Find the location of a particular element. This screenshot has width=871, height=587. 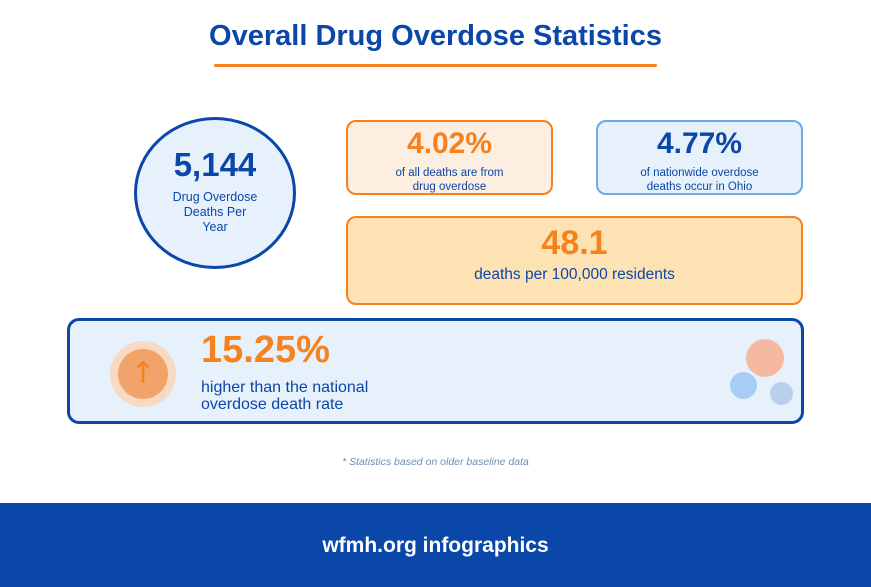

footer-banner: wfmh.org infographics is located at coordinates (435, 545).